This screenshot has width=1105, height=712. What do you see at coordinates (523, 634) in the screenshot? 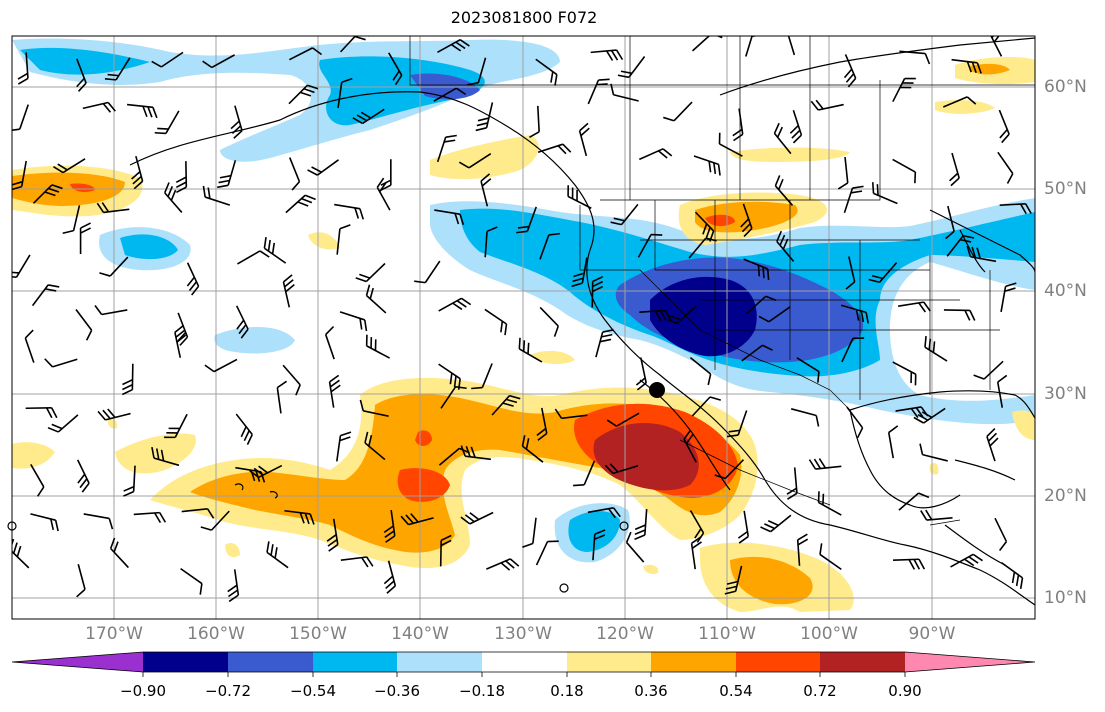
I see `lon-label: 130°W` at bounding box center [523, 634].